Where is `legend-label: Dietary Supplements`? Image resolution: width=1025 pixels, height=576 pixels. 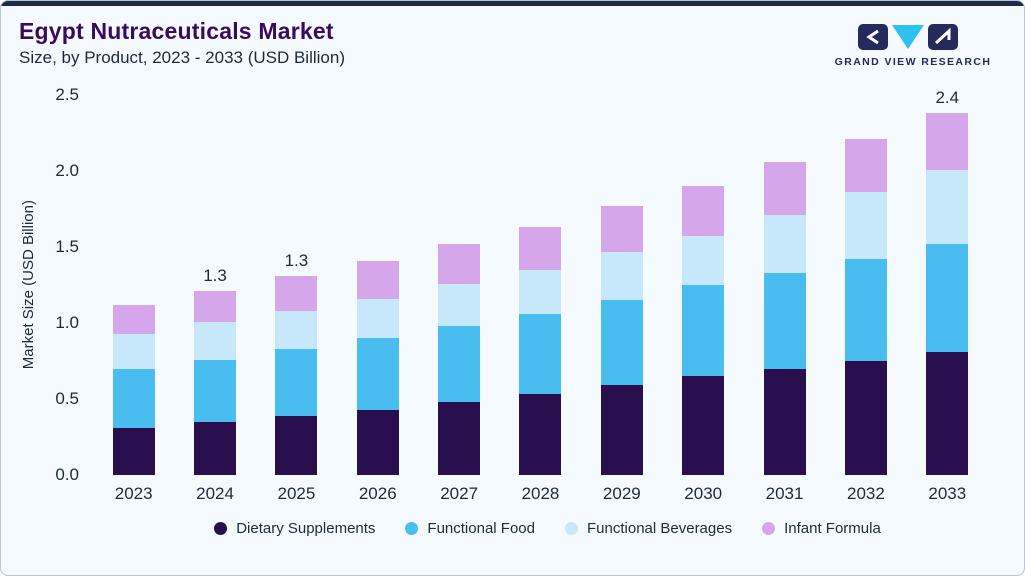 legend-label: Dietary Supplements is located at coordinates (306, 528).